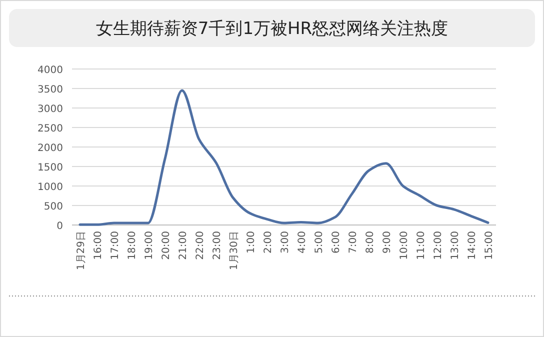  Describe the element at coordinates (115, 245) in the screenshot. I see `x-tick-label: 17:00` at that location.